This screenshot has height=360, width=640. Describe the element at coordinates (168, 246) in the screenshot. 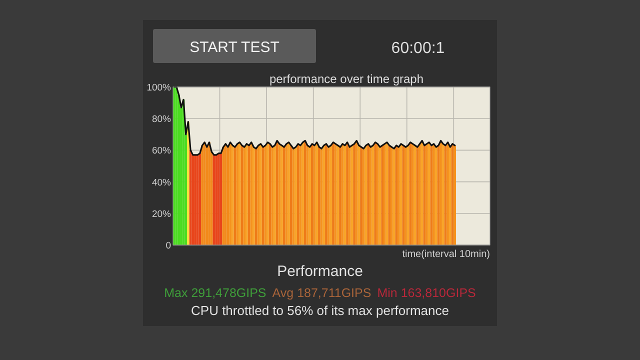

I see `y-tick-label: 0` at that location.